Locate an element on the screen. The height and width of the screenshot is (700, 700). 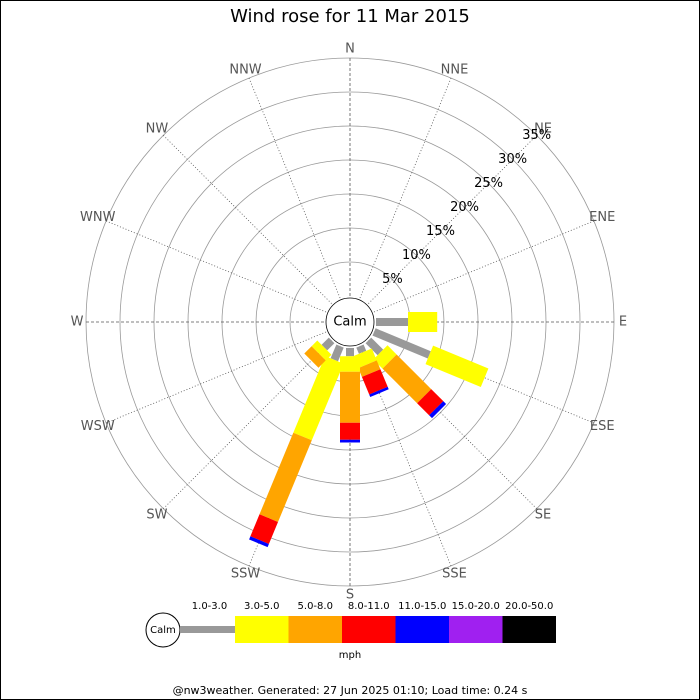
direction-label: NW is located at coordinates (157, 128).